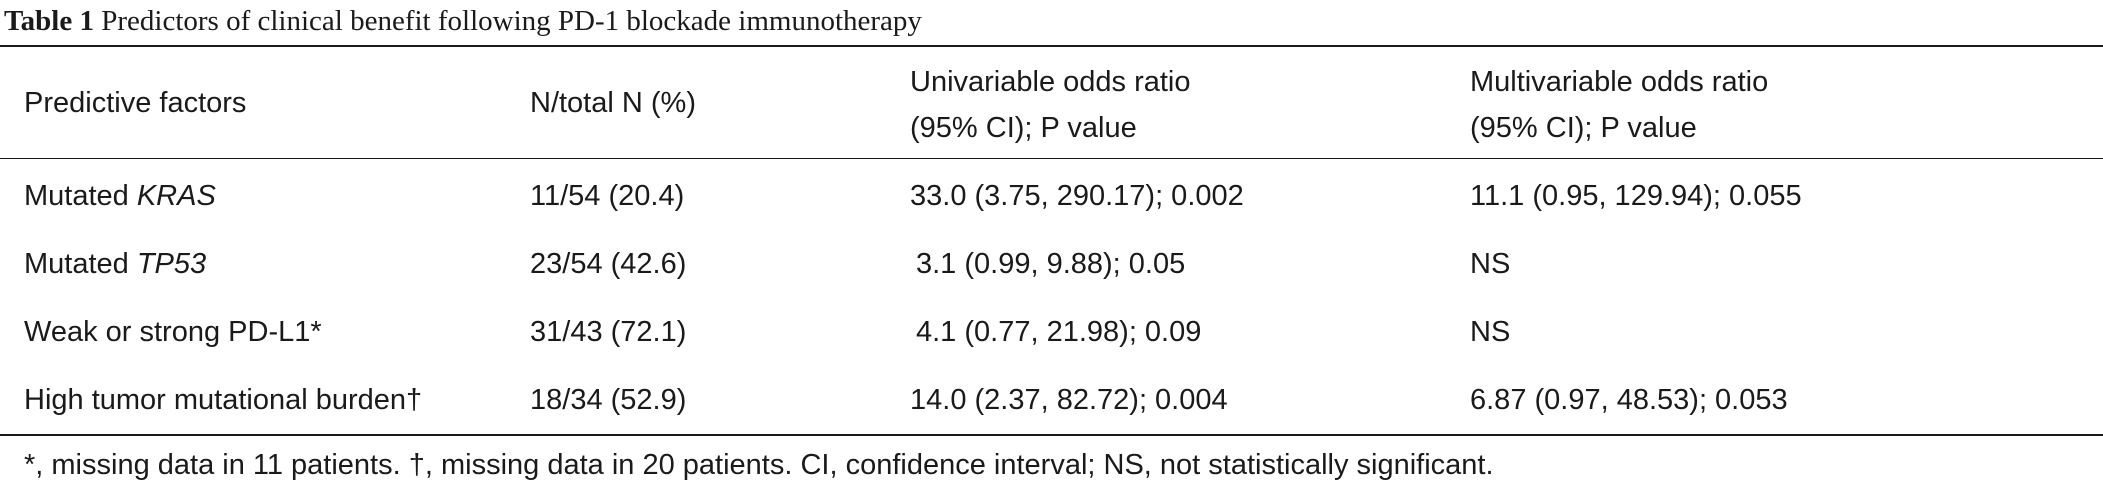 This screenshot has height=490, width=2103. I want to click on table-row-univariable: 4.1 (0.77, 21.98); 0.09, so click(1059, 332).